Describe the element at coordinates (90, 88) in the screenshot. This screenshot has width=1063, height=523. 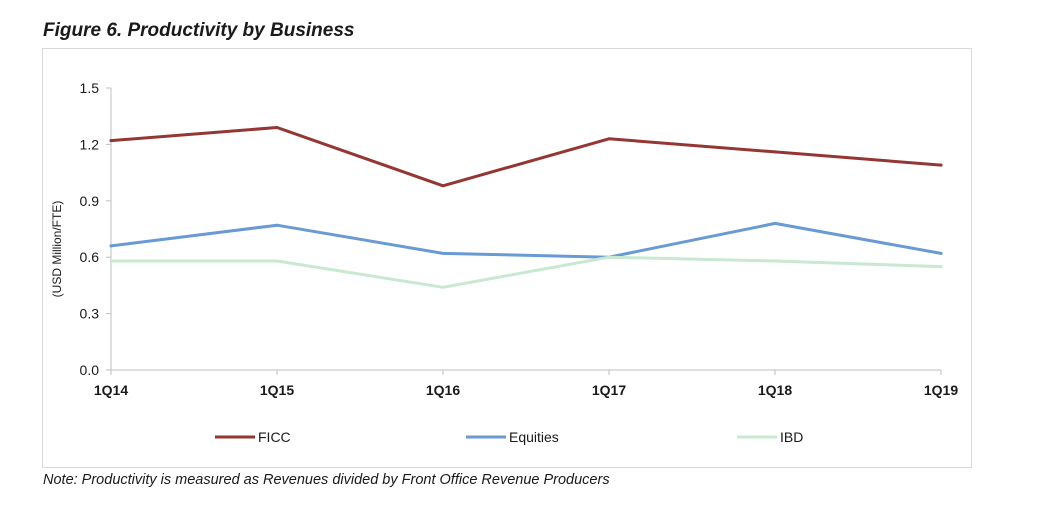
I see `y-tick-label: 1.5` at that location.